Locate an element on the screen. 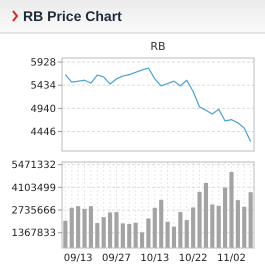 The width and height of the screenshot is (265, 276). chart-title: RB Price Chart is located at coordinates (72, 16).